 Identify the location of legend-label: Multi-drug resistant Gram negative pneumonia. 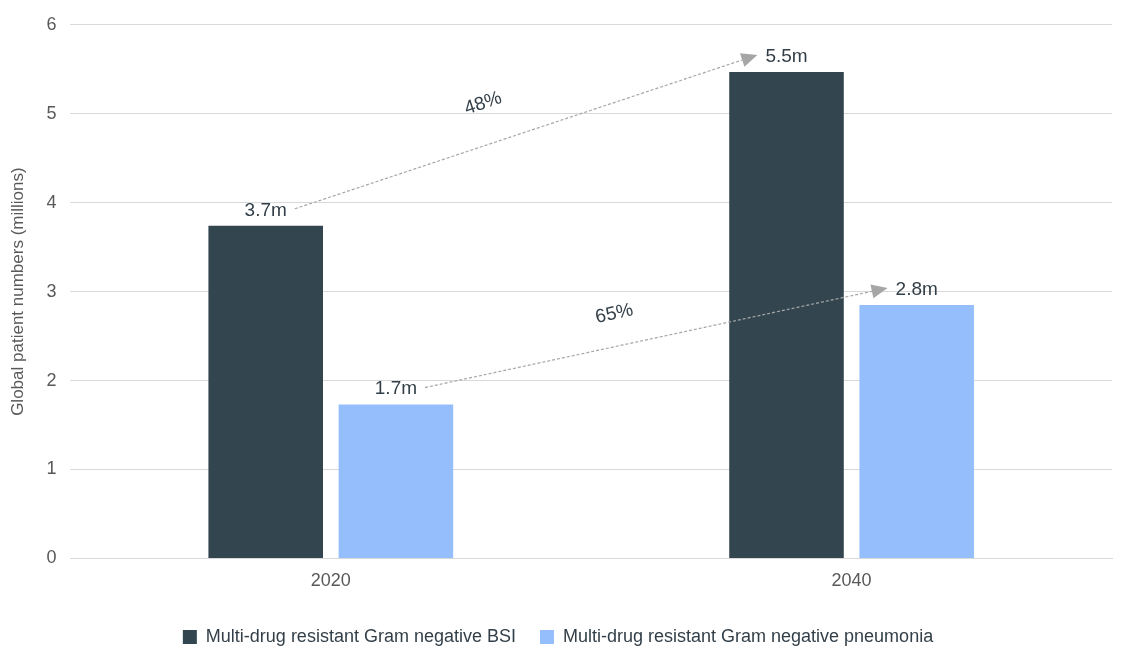
(748, 635).